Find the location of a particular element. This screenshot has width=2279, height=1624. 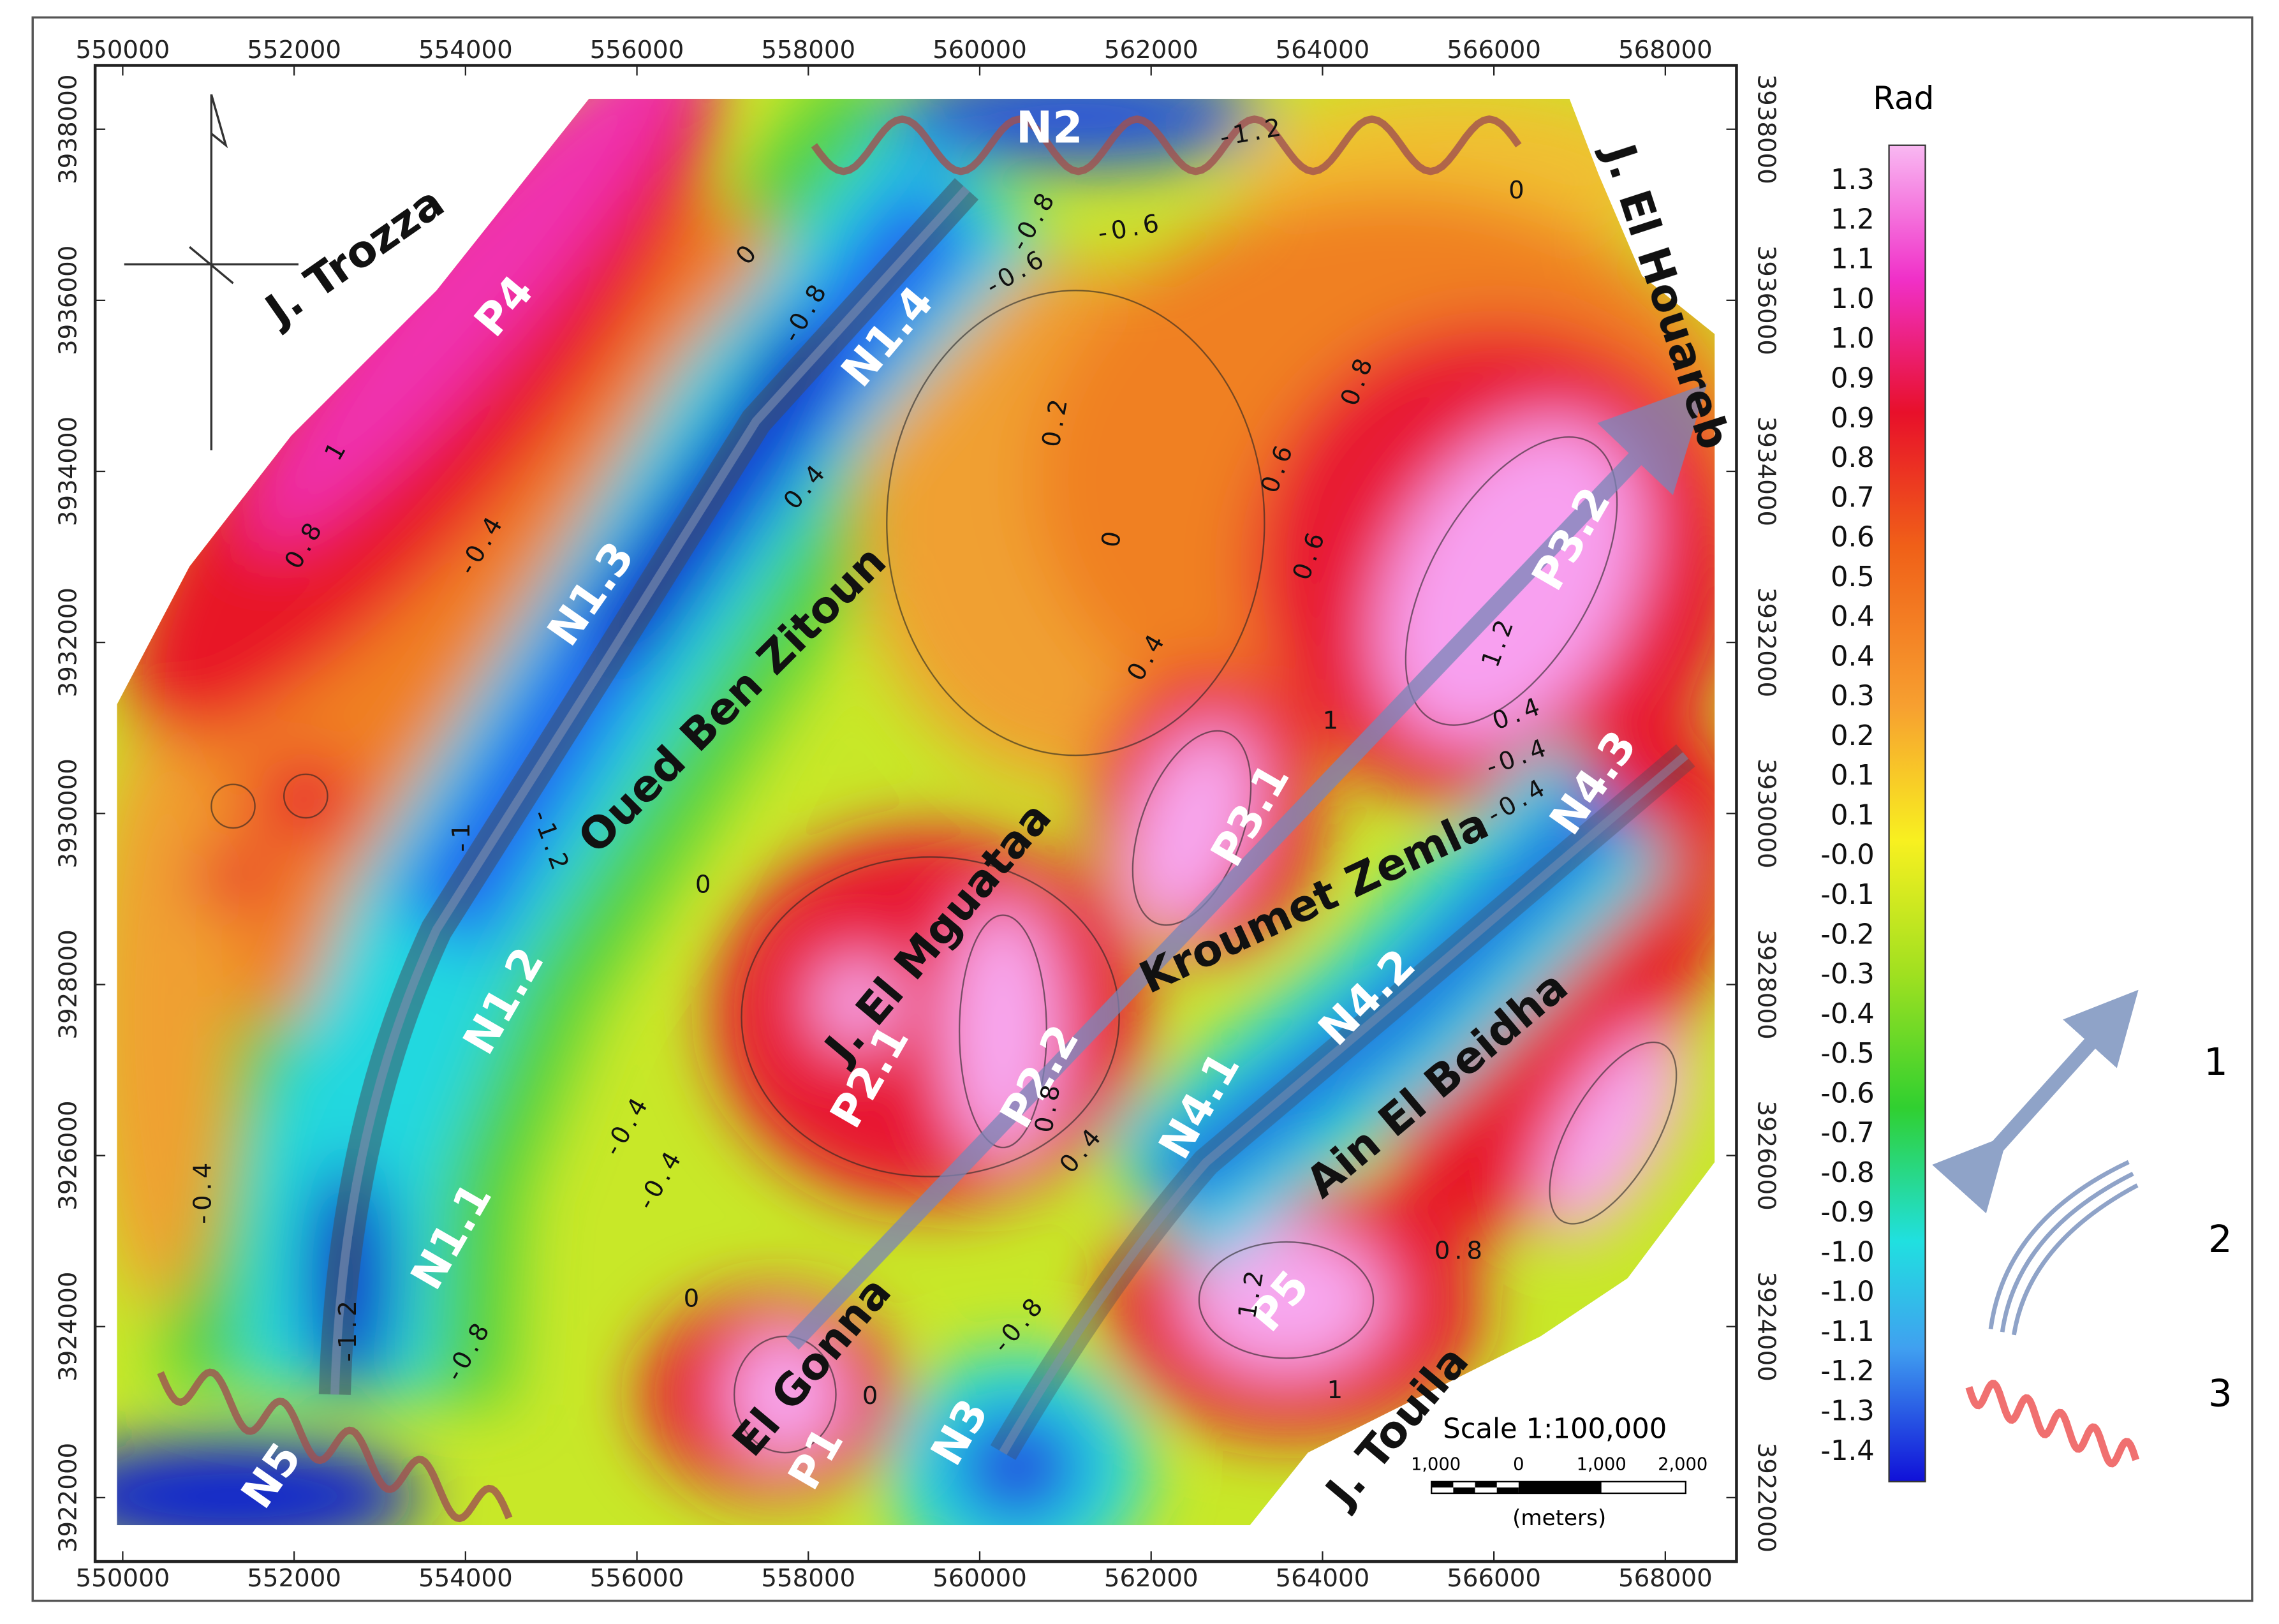

legend: 1 2 3 is located at coordinates (2082, 1228).